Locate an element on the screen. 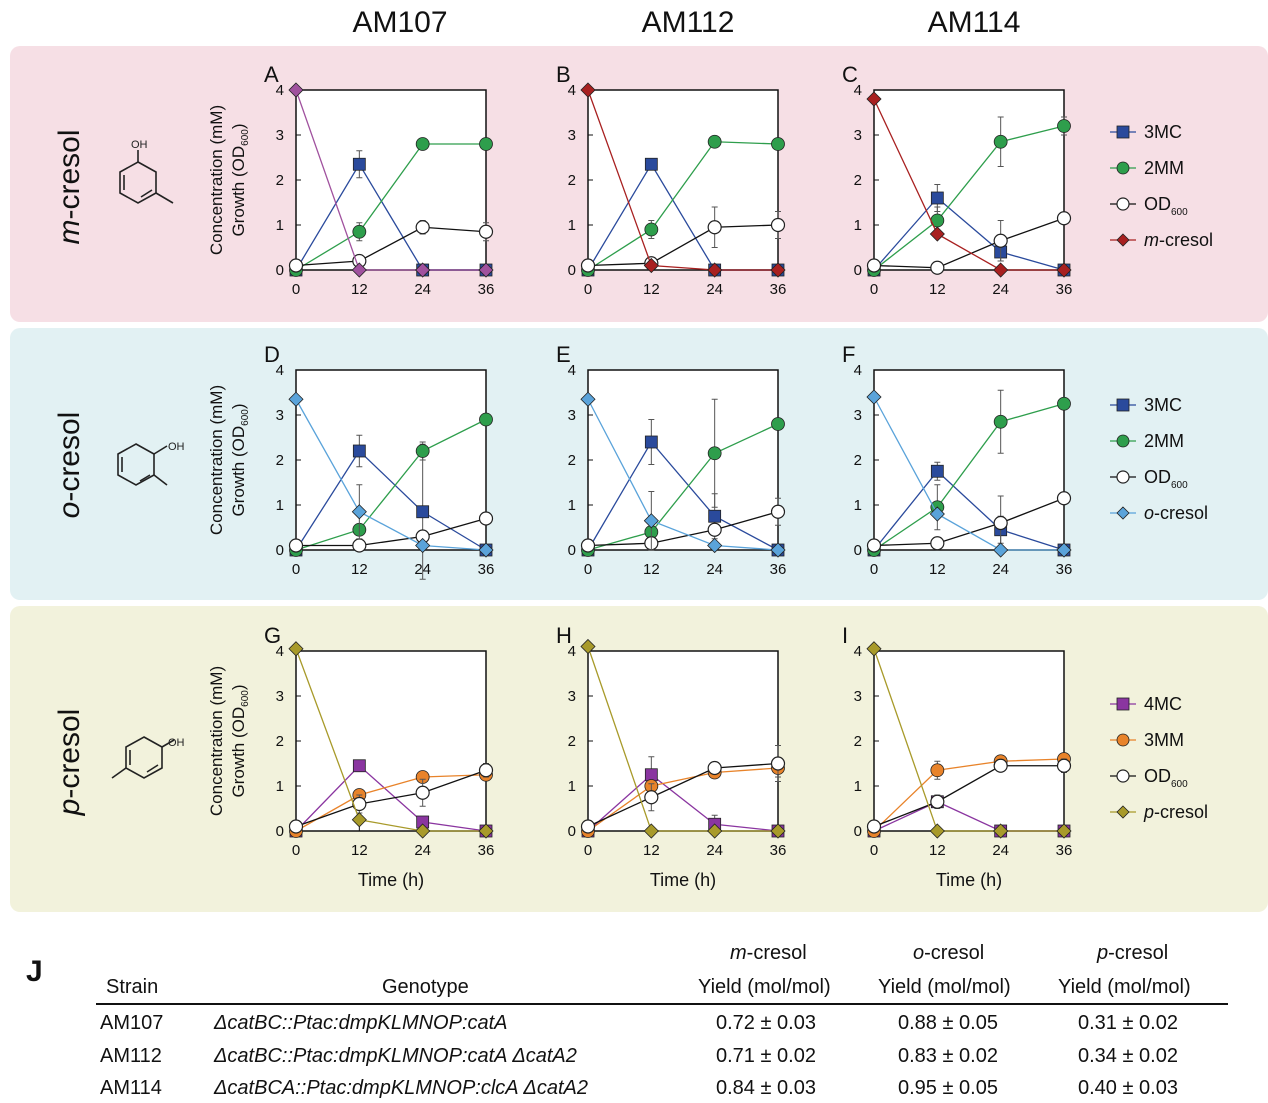  x-tick-label: 24 is located at coordinates (714, 289).